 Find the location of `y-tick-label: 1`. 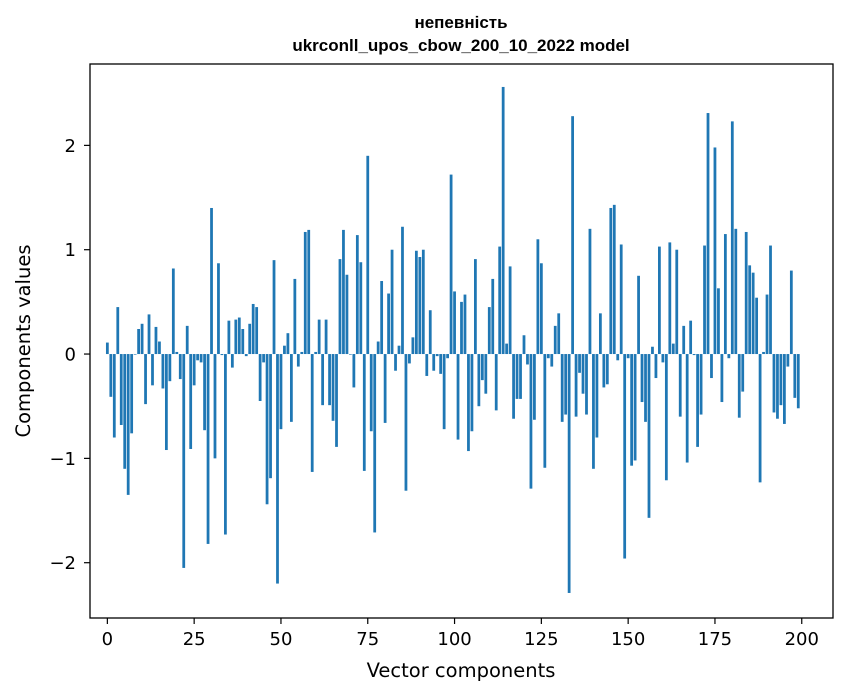

y-tick-label: 1 is located at coordinates (70, 250).